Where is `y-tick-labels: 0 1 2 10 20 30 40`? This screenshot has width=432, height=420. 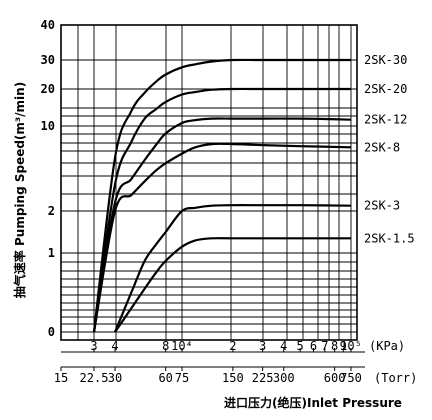
y-tick-labels: 0 1 2 10 20 30 40 is located at coordinates (48, 178).